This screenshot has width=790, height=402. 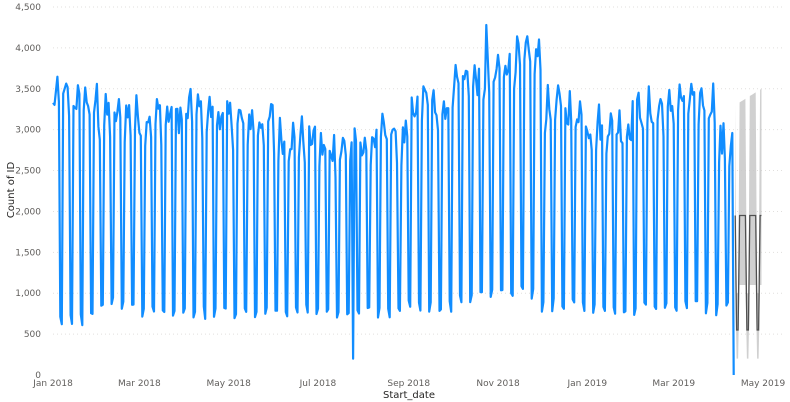 I want to click on x-tick-label: Mar 2018, so click(x=139, y=384).